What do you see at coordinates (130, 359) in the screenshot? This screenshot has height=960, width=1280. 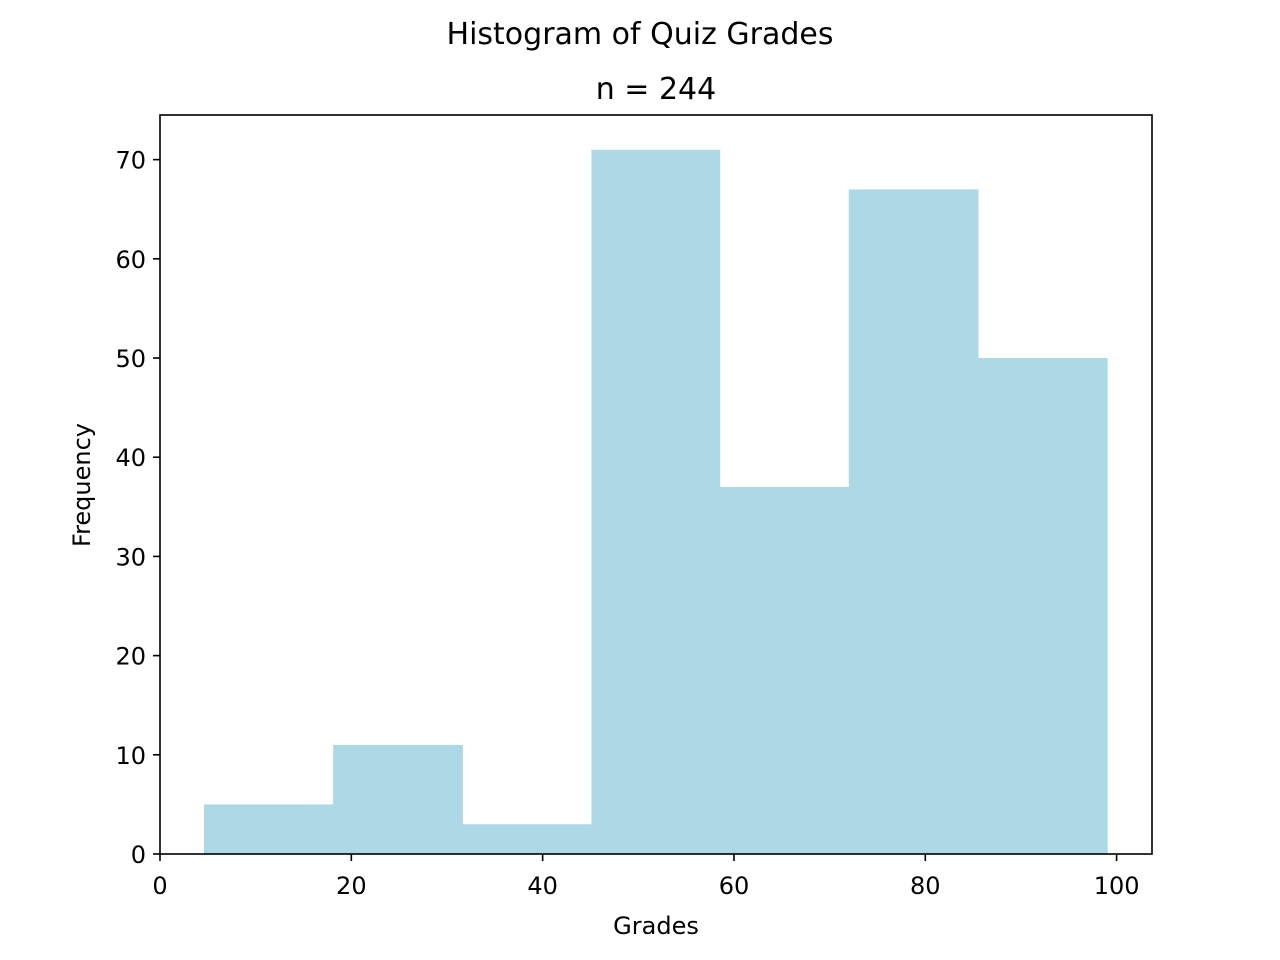 I see `y-tick-label: 50` at bounding box center [130, 359].